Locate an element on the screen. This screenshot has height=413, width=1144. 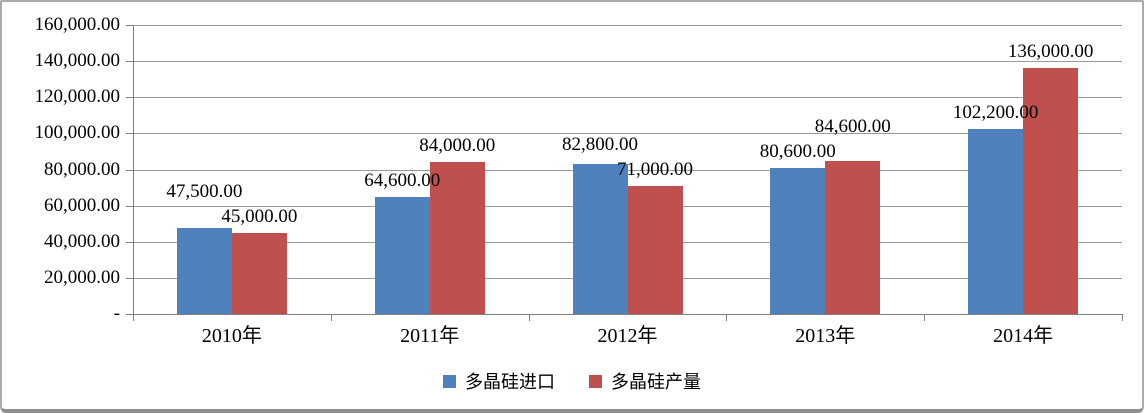
legend-item-production: 多晶硅产量 is located at coordinates (645, 381).